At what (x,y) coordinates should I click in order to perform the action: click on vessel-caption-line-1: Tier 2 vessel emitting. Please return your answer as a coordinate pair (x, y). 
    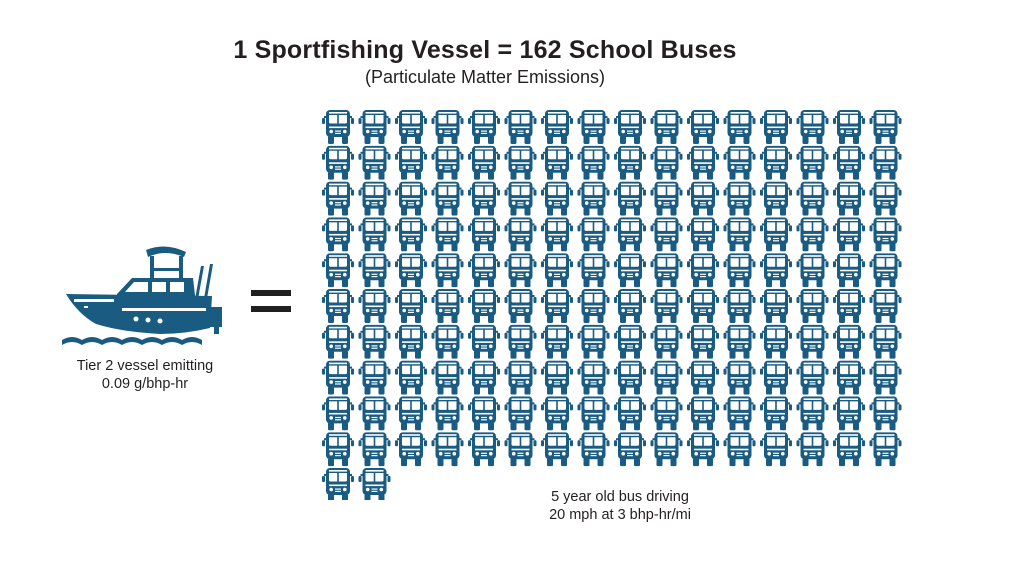
    Looking at the image, I should click on (145, 366).